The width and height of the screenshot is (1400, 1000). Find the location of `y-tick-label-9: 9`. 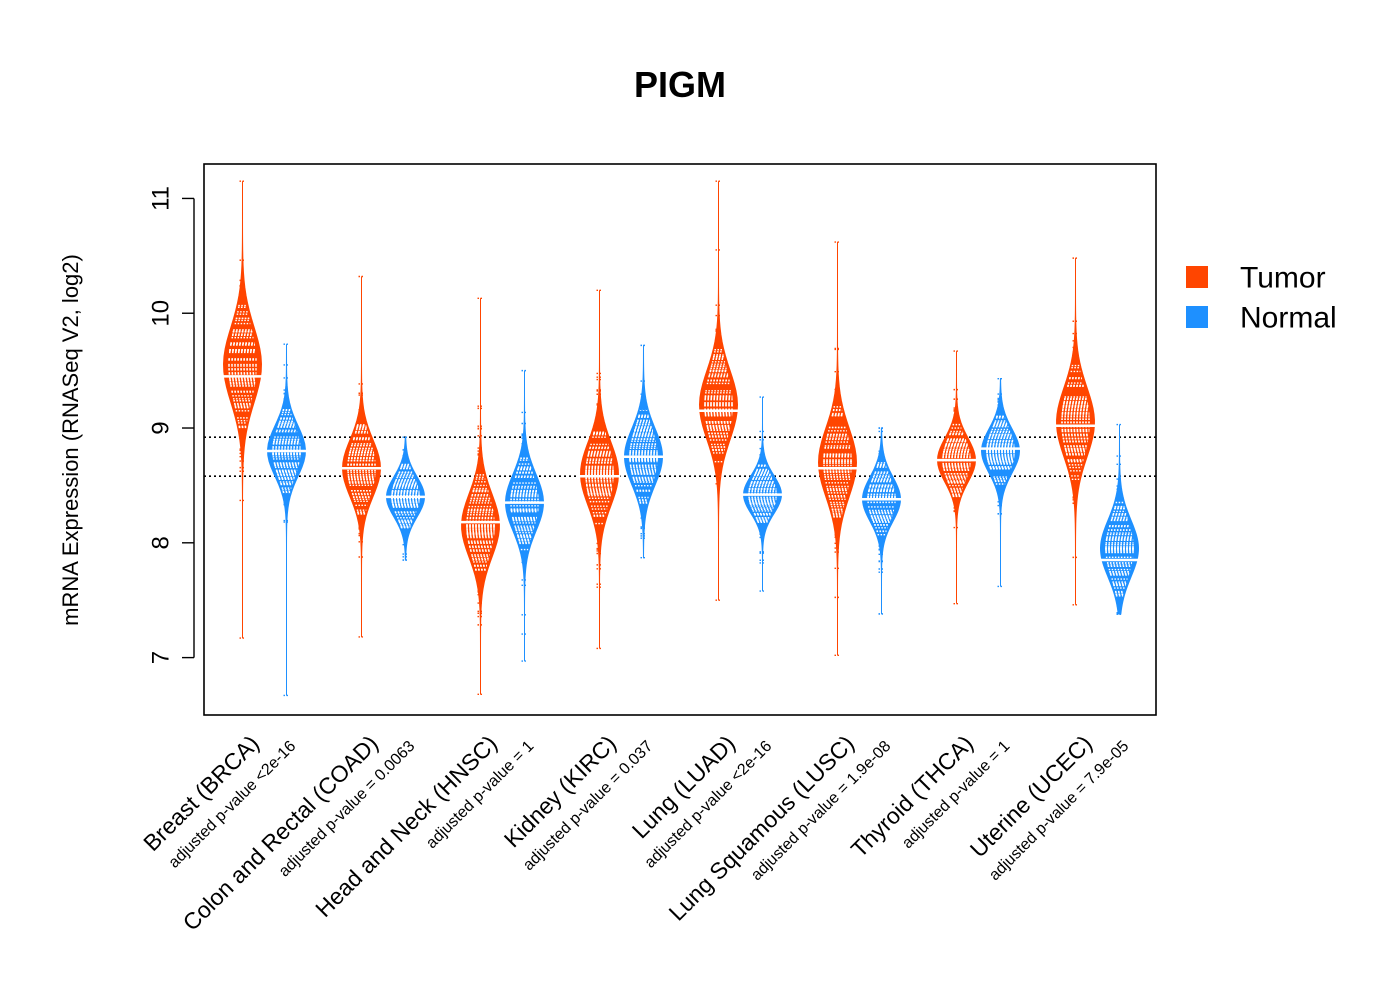

y-tick-label-9: 9 is located at coordinates (160, 427).